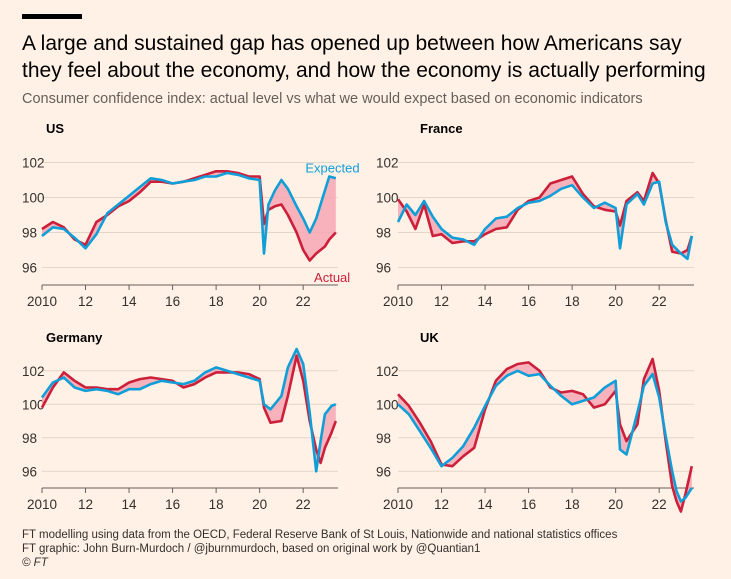 Image resolution: width=731 pixels, height=579 pixels. Describe the element at coordinates (332, 167) in the screenshot. I see `annotation-expected: Expected` at that location.